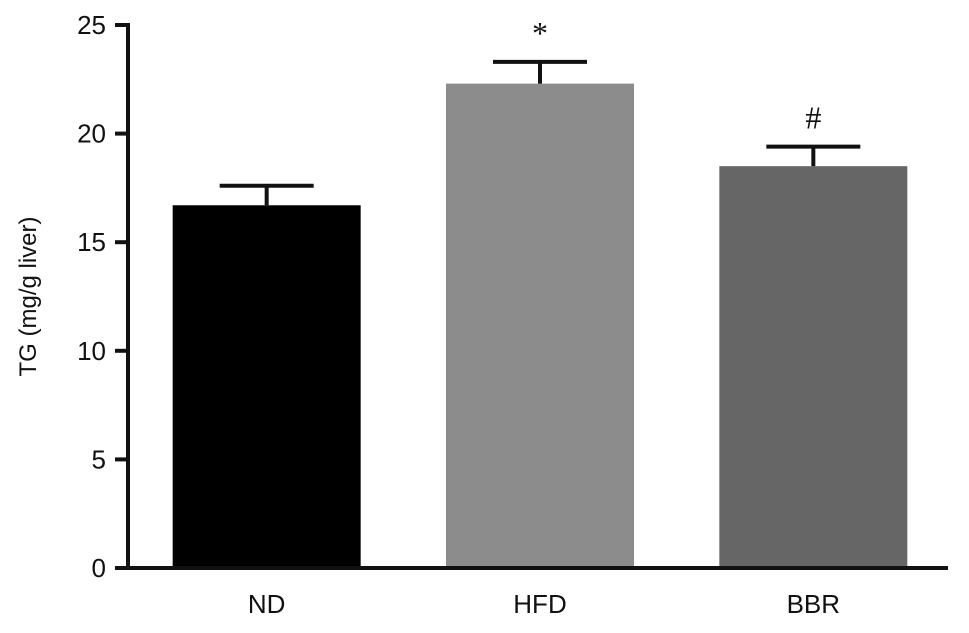  What do you see at coordinates (540, 33) in the screenshot?
I see `significance-mark-hfd: *` at bounding box center [540, 33].